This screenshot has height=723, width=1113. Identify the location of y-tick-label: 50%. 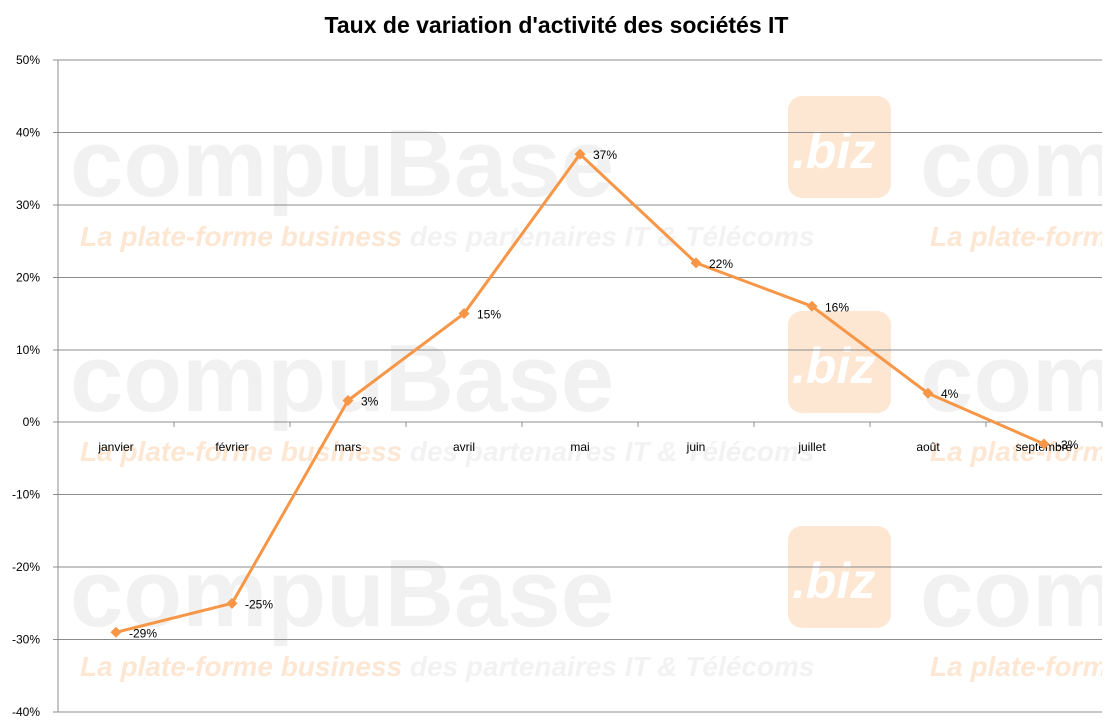
(28, 60).